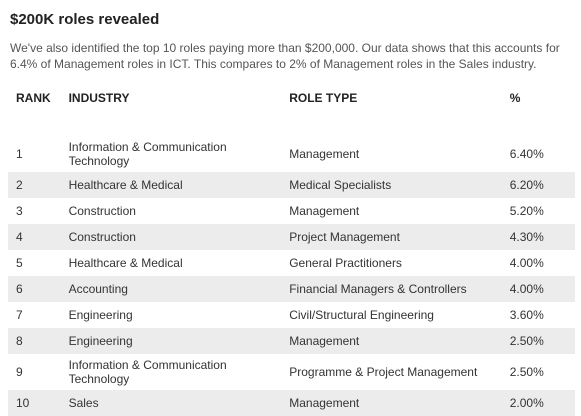 The image size is (581, 416). Describe the element at coordinates (99, 98) in the screenshot. I see `header-industry: INDUSTRY` at that location.